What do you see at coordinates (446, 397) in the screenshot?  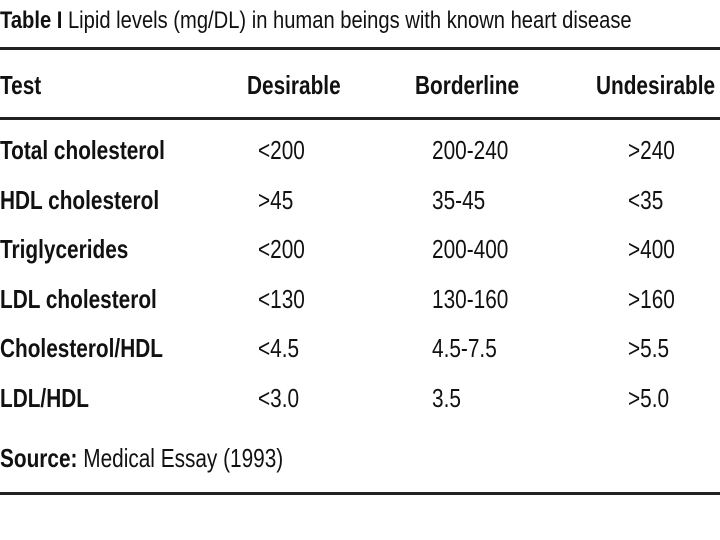 I see `cell: 3.5` at bounding box center [446, 397].